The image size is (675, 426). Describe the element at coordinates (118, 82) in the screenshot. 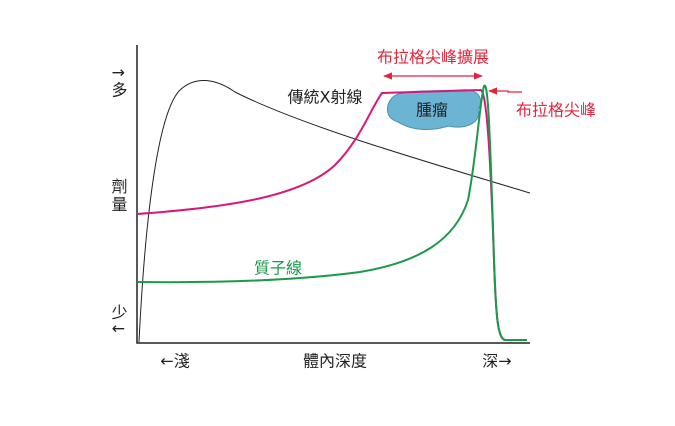

I see `y-high-label: ↑多` at that location.